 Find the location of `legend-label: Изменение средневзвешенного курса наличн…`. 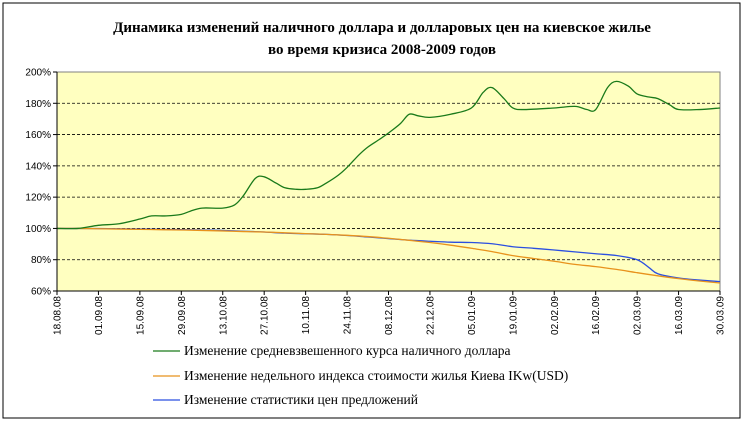

legend-label: Изменение средневзвешенного курса наличн… is located at coordinates (347, 350).